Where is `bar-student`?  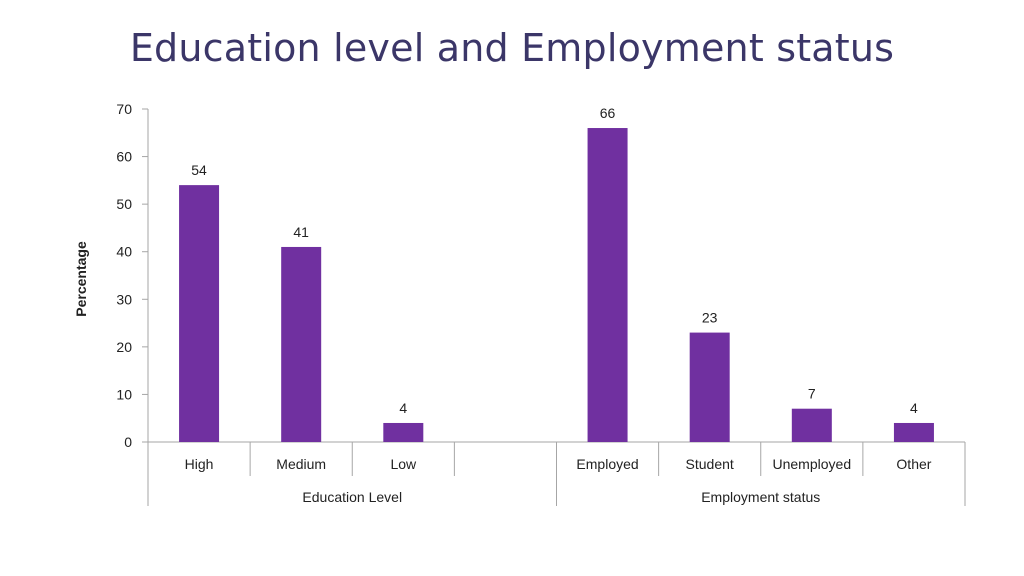
bar-student is located at coordinates (709, 387).